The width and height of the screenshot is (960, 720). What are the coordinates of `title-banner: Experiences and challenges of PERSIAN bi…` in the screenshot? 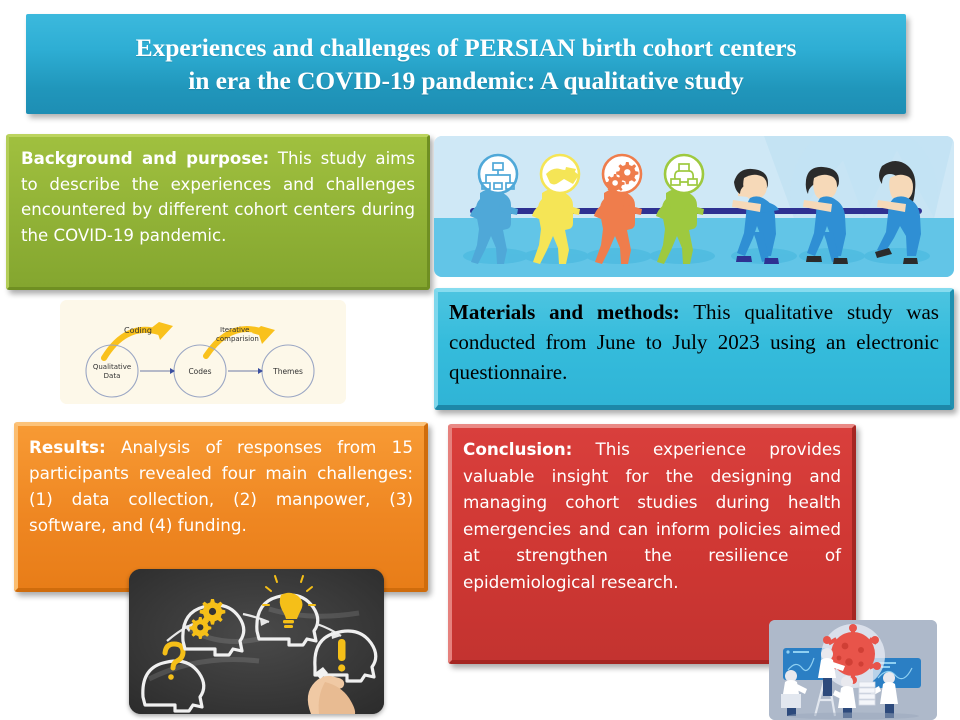 It's located at (466, 64).